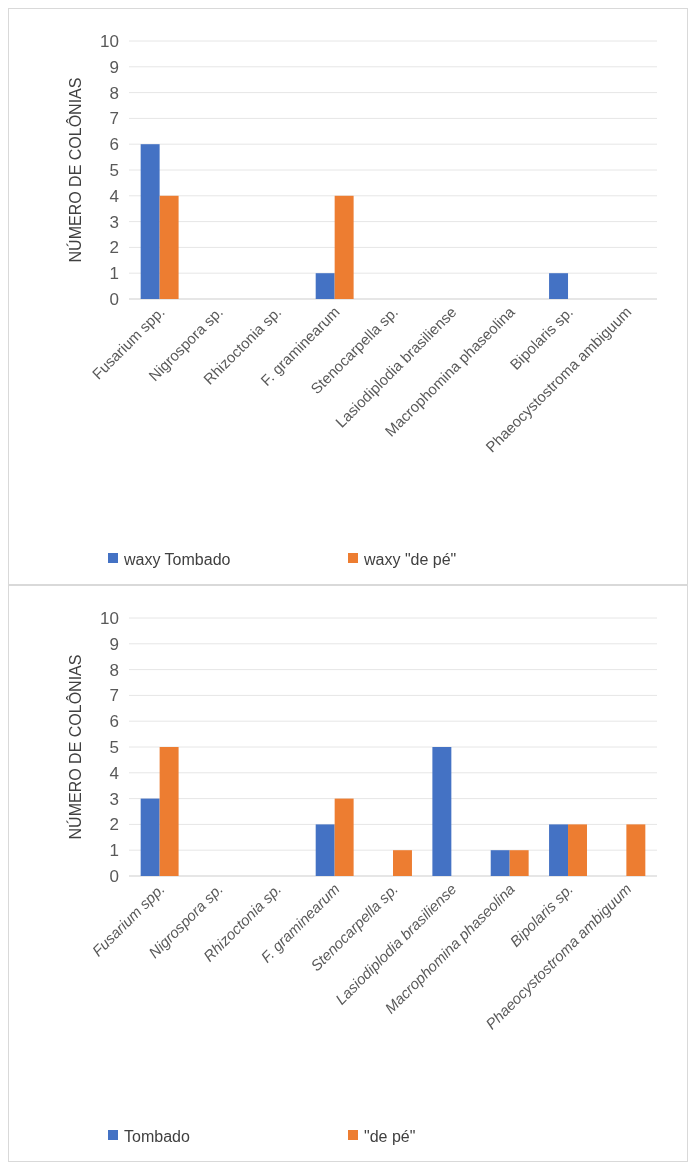 The width and height of the screenshot is (694, 1166). What do you see at coordinates (157, 1136) in the screenshot?
I see `legend-label: Tombado` at bounding box center [157, 1136].